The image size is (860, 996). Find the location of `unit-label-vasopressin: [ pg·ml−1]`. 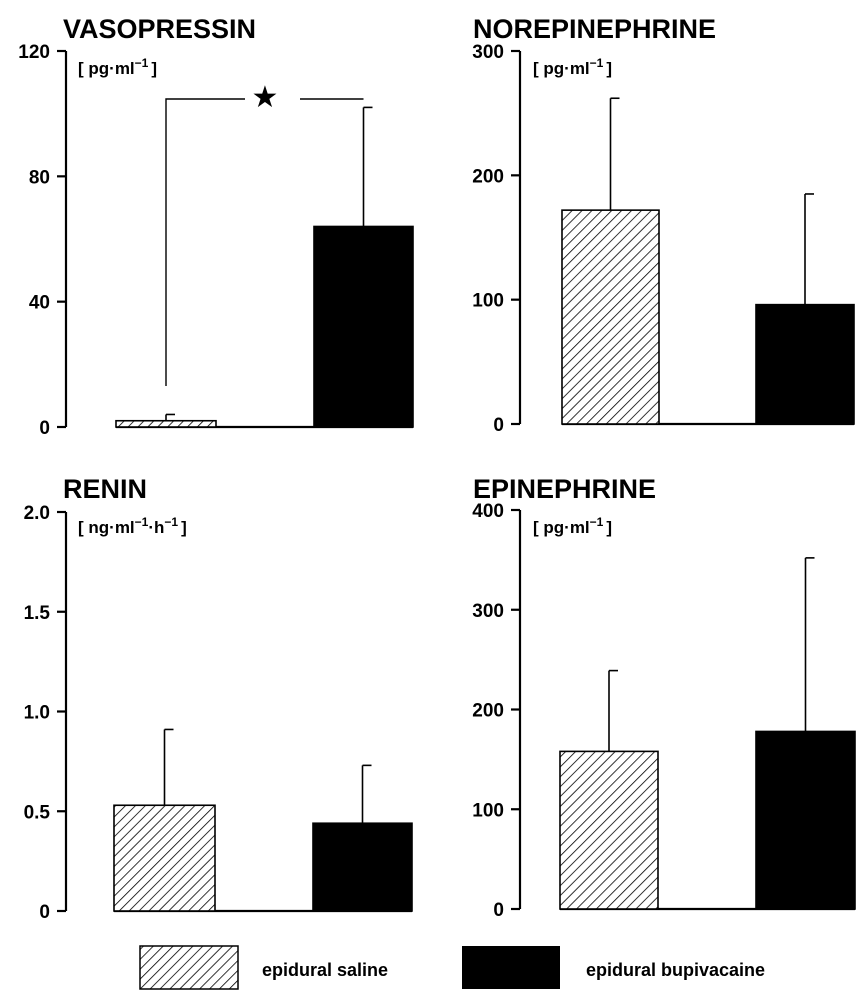

unit-label-vasopressin: [ pg·ml−1] is located at coordinates (117, 67).